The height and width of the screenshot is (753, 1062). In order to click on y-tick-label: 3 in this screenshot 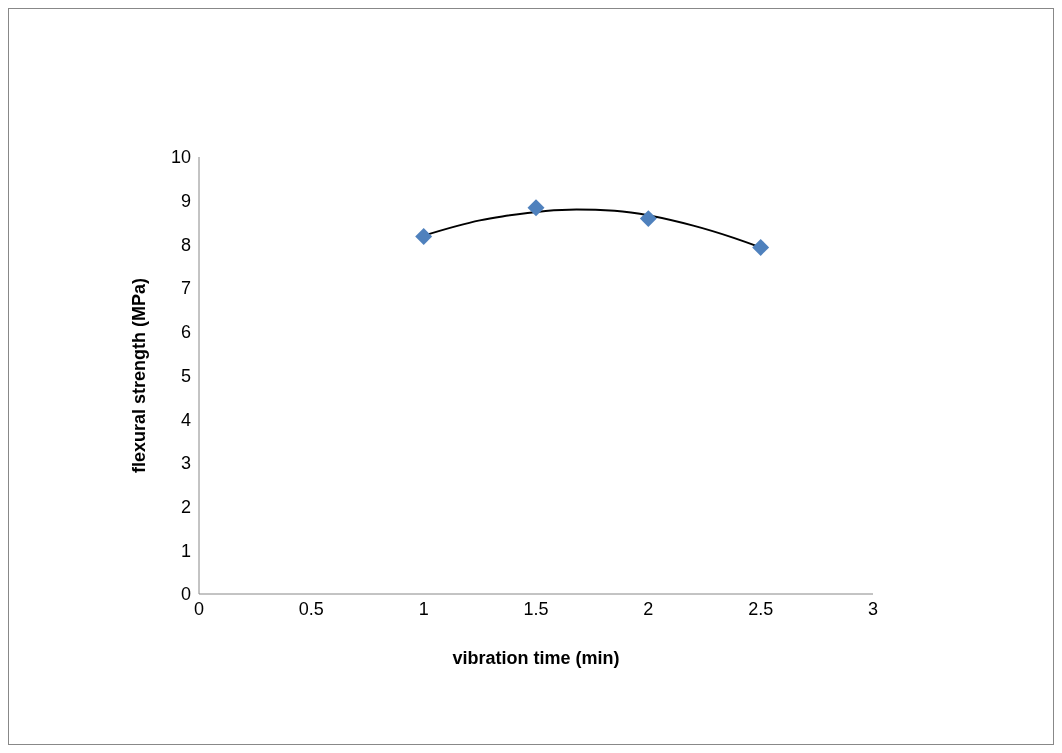, I will do `click(185, 463)`.